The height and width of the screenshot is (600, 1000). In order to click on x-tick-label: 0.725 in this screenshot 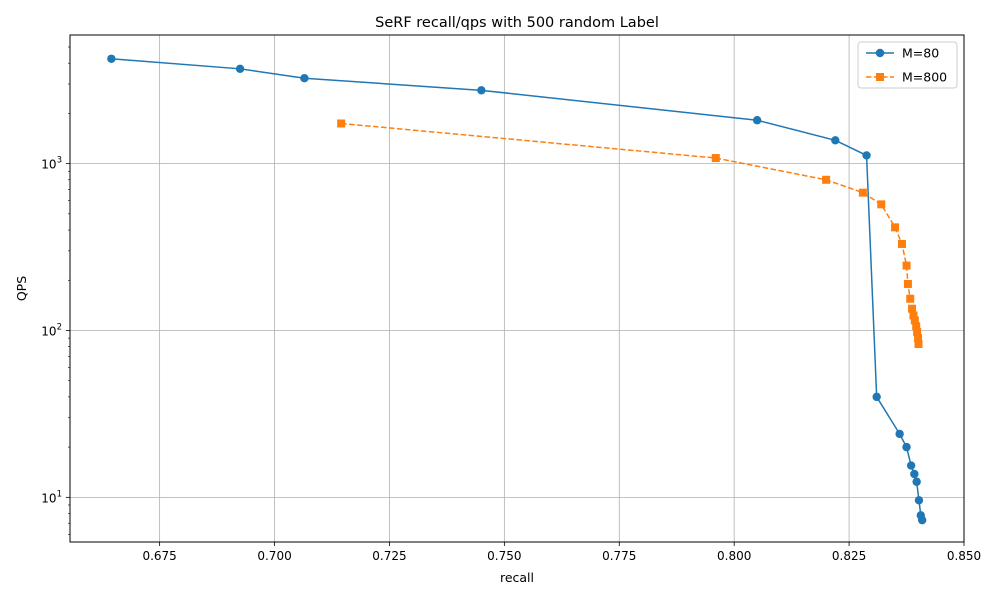, I will do `click(389, 556)`.